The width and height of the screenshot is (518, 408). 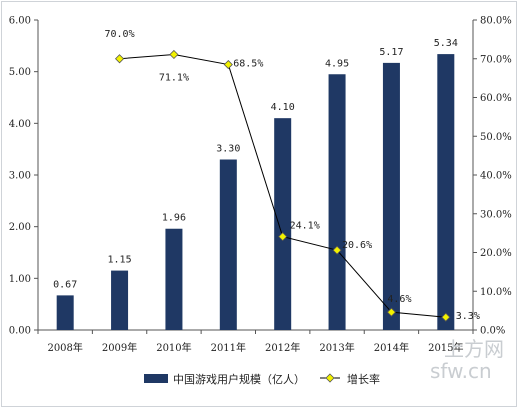 What do you see at coordinates (496, 292) in the screenshot?
I see `right-tick-label: 10.0%` at bounding box center [496, 292].